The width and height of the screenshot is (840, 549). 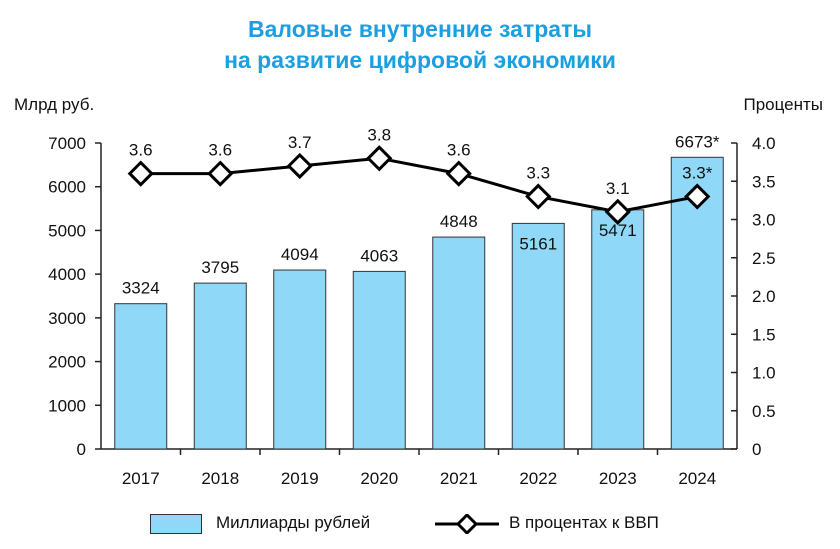 What do you see at coordinates (467, 523) in the screenshot?
I see `legend-swatch-line` at bounding box center [467, 523].